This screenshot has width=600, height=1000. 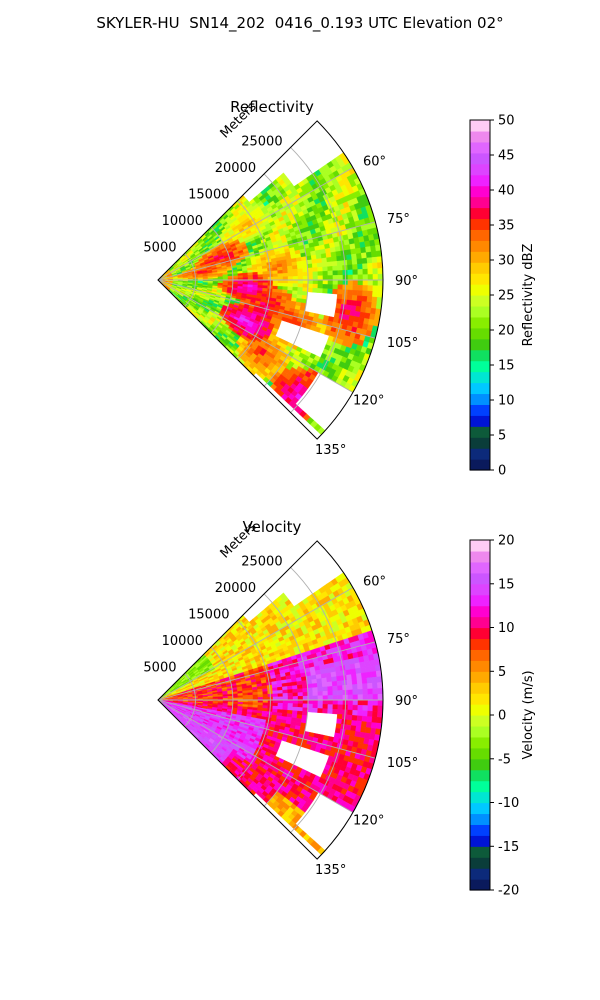 I want to click on radial-tick-label: 10000, so click(x=182, y=641).